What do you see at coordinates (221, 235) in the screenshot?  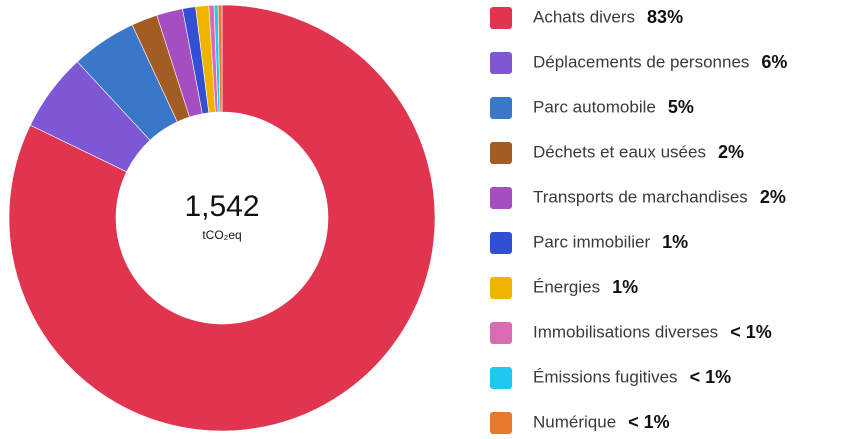 I see `center-unit: tCO₂eq` at bounding box center [221, 235].